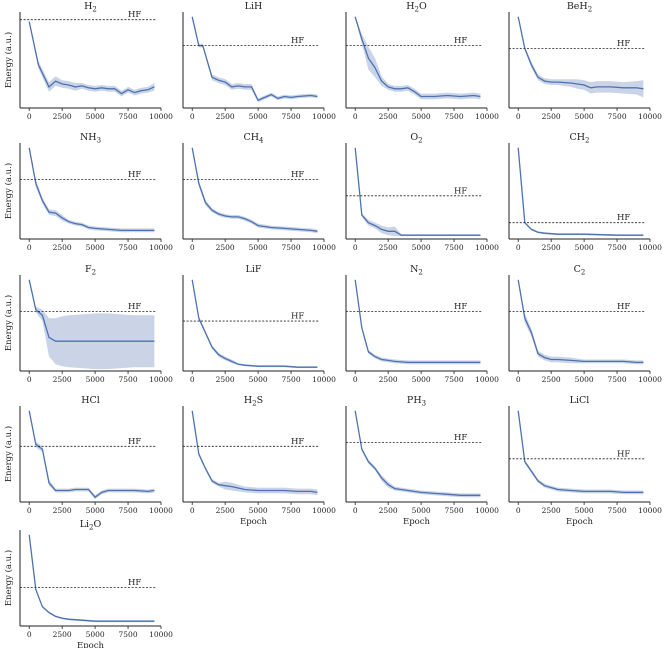 This screenshot has height=648, width=665. I want to click on subplot-9: LiF HF 0 2500 5000 7500 10000, so click(259, 324).